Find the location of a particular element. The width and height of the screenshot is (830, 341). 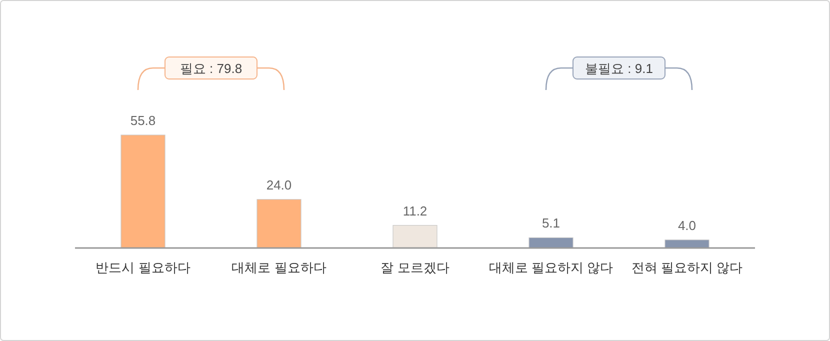

x-tick-label: 대체로 필요하다 is located at coordinates (279, 267).